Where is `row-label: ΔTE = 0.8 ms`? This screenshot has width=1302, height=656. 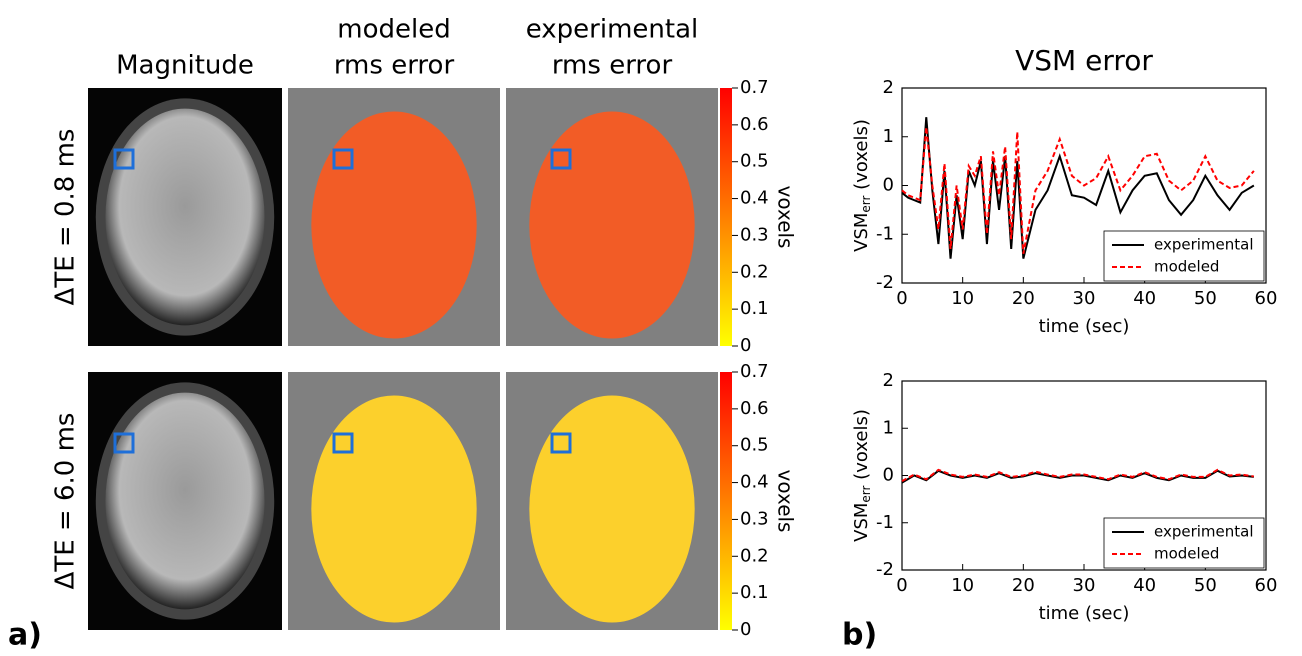
row-label: ΔTE = 0.8 ms is located at coordinates (66, 217).